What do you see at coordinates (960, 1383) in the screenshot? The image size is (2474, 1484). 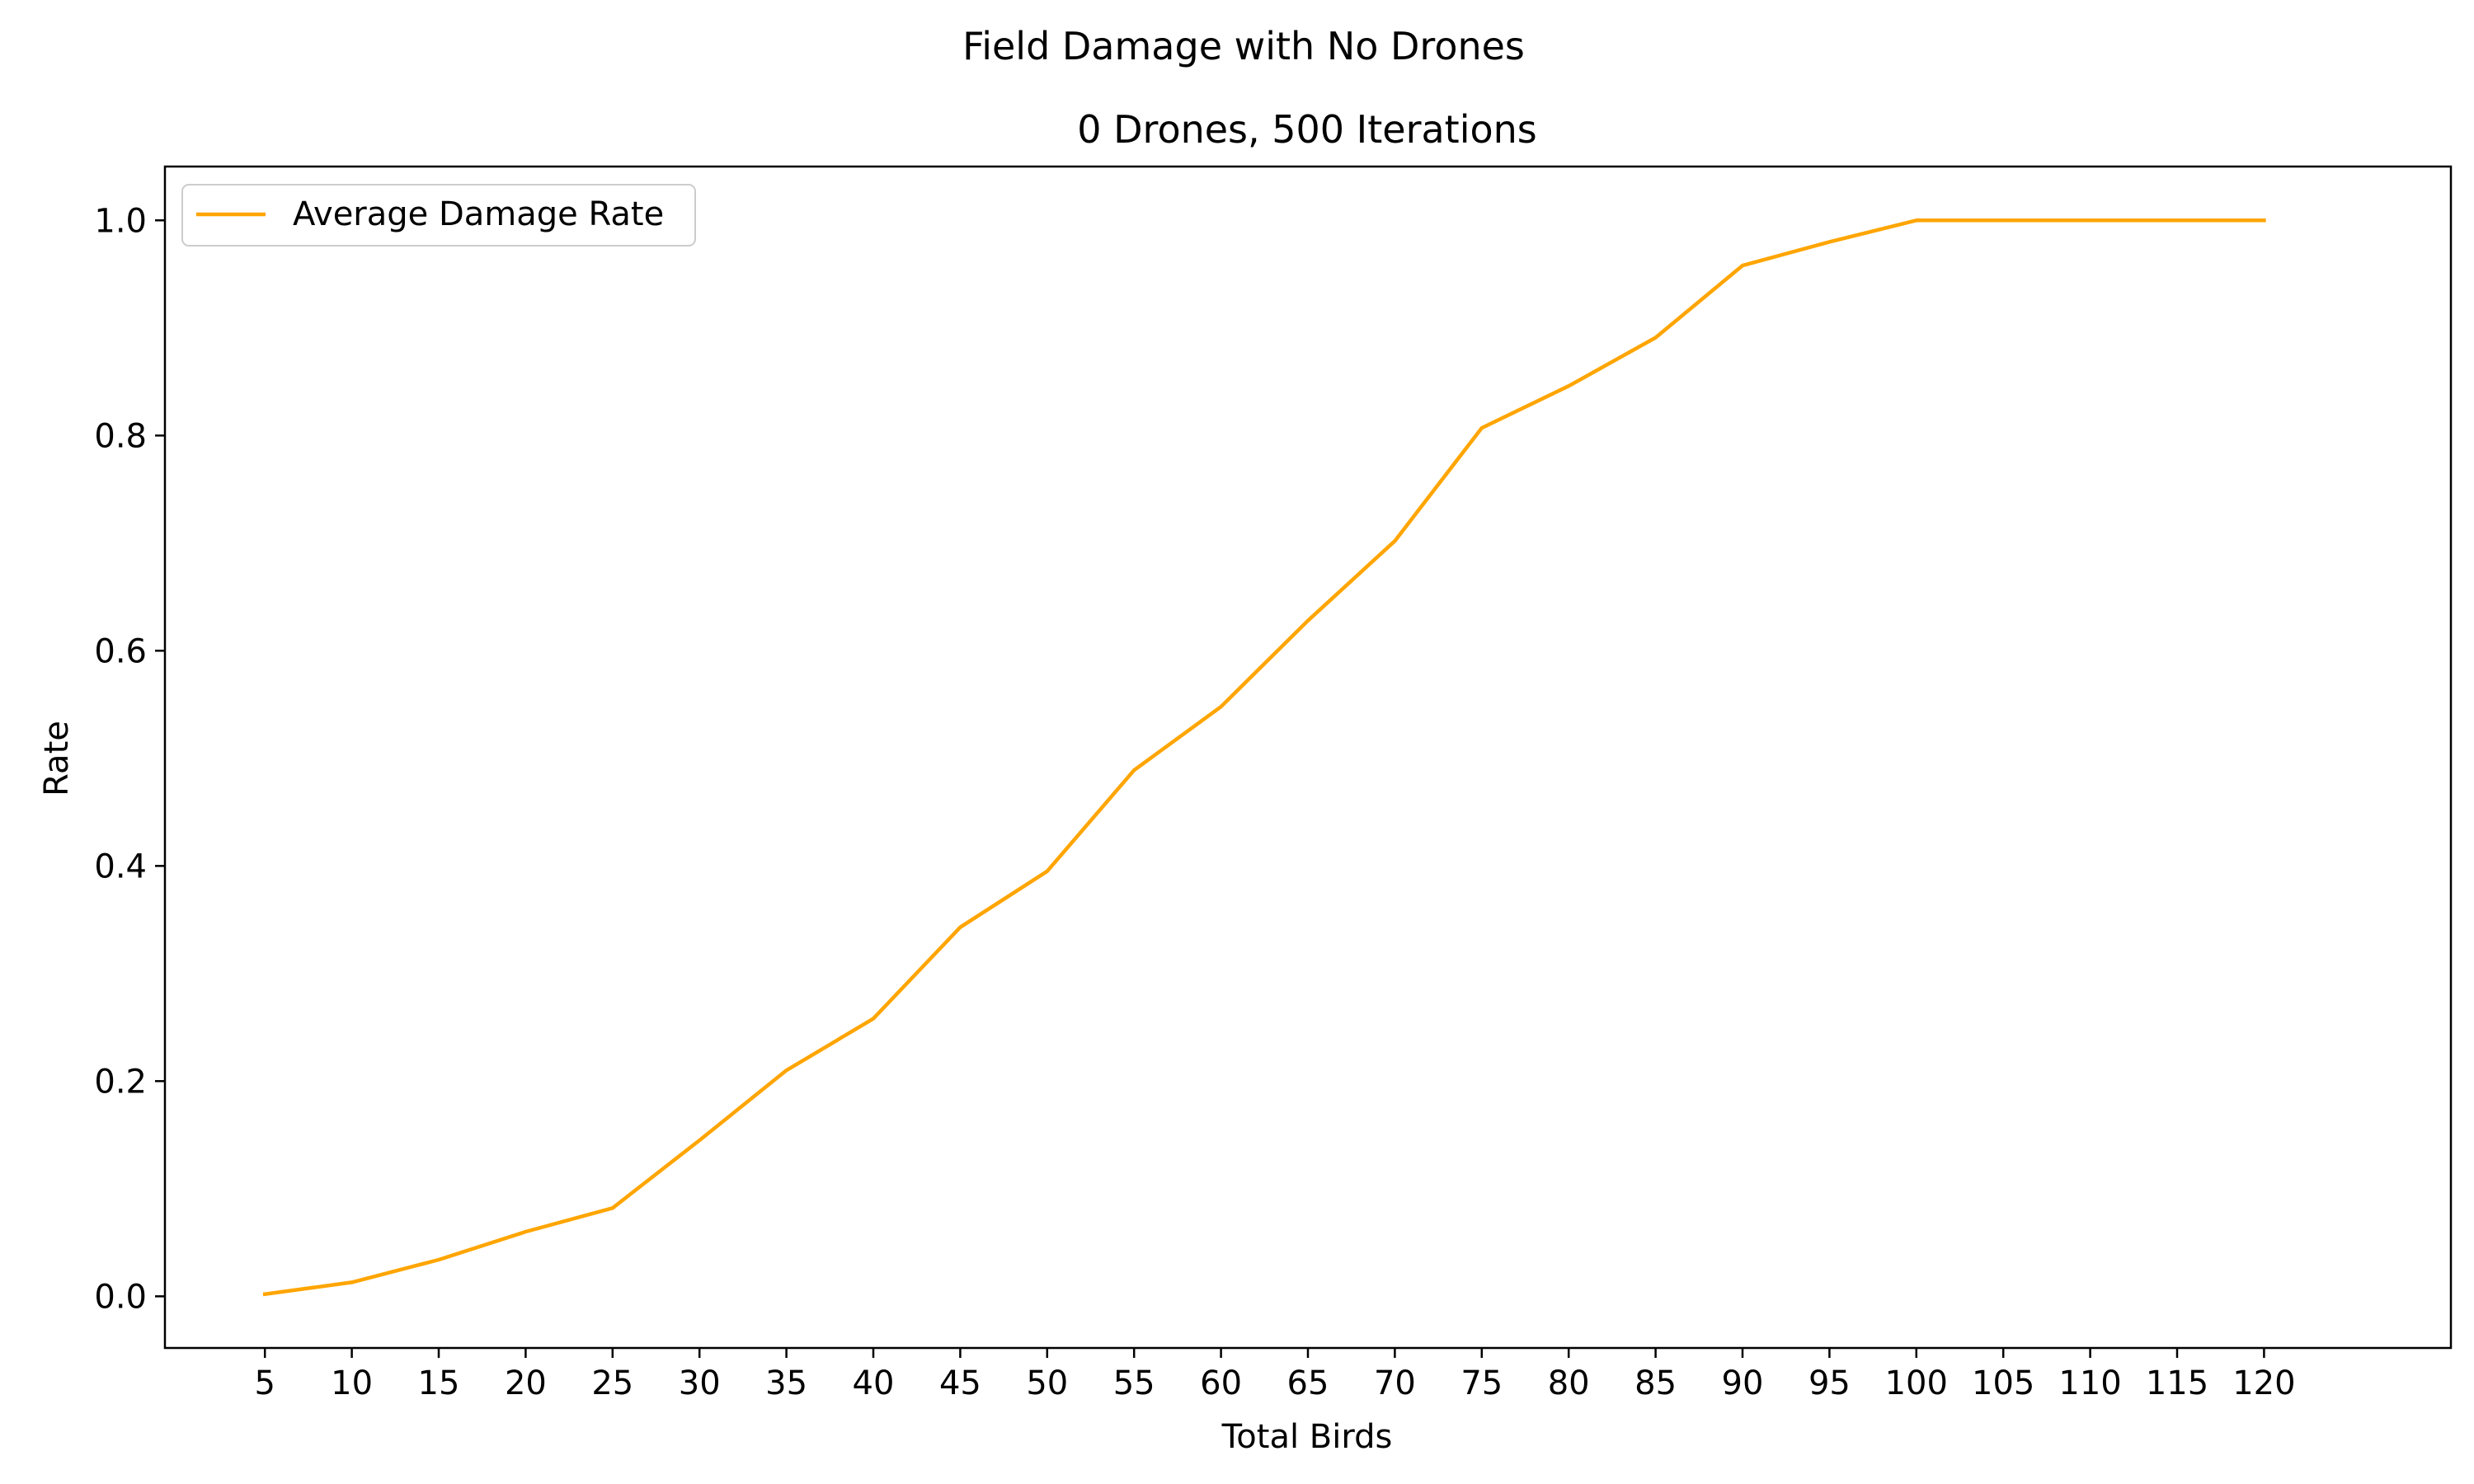 I see `x-tick-label: 45` at bounding box center [960, 1383].